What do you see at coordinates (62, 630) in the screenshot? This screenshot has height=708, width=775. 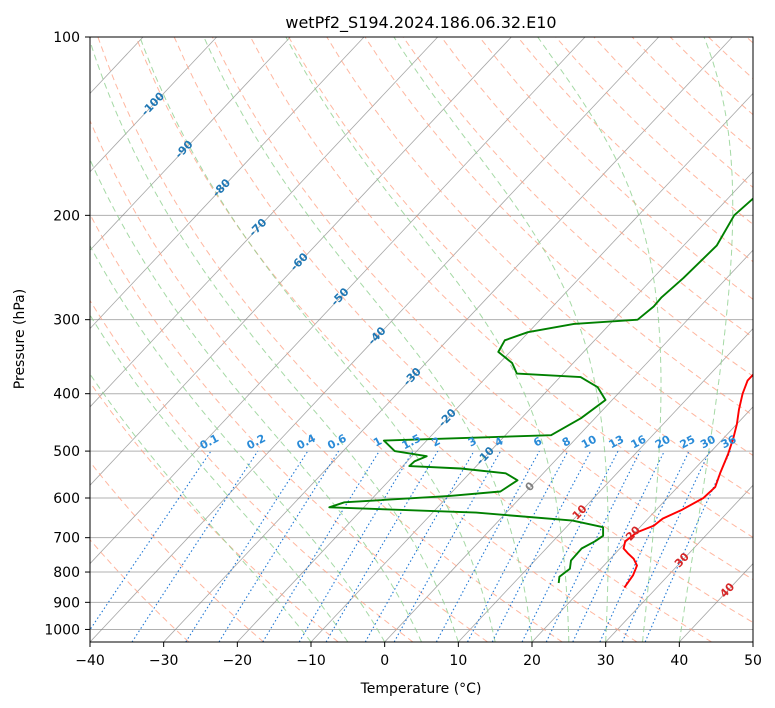 I see `y-tick-label: 1000` at bounding box center [62, 630].